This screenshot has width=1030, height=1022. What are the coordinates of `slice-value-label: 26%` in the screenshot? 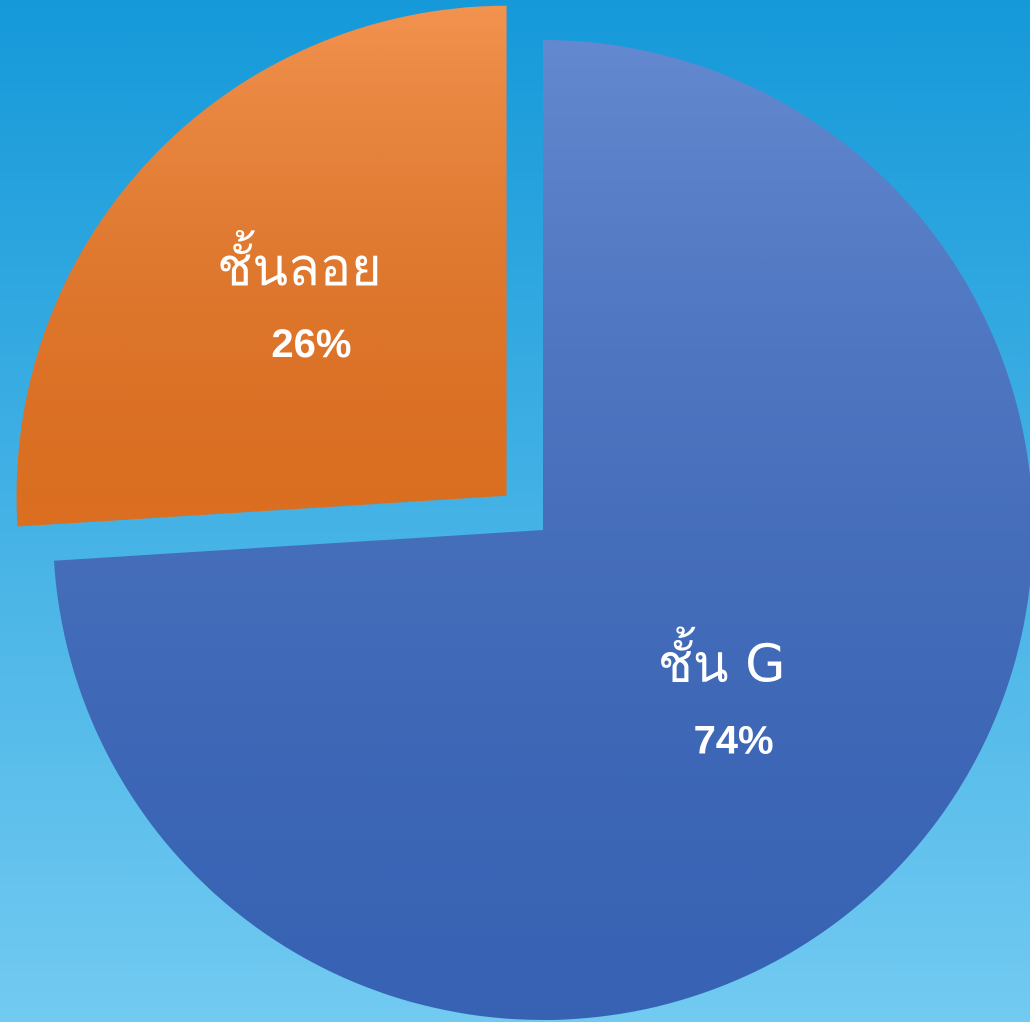 It's located at (311, 344).